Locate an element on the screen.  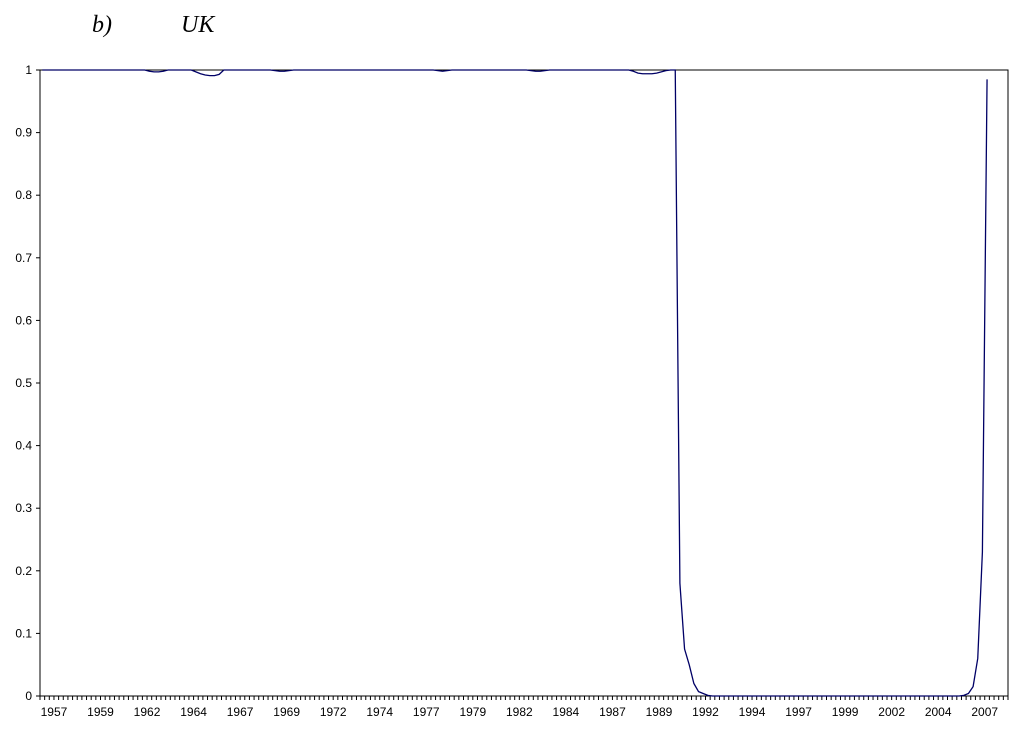
x-tick-label: 1977 is located at coordinates (426, 712).